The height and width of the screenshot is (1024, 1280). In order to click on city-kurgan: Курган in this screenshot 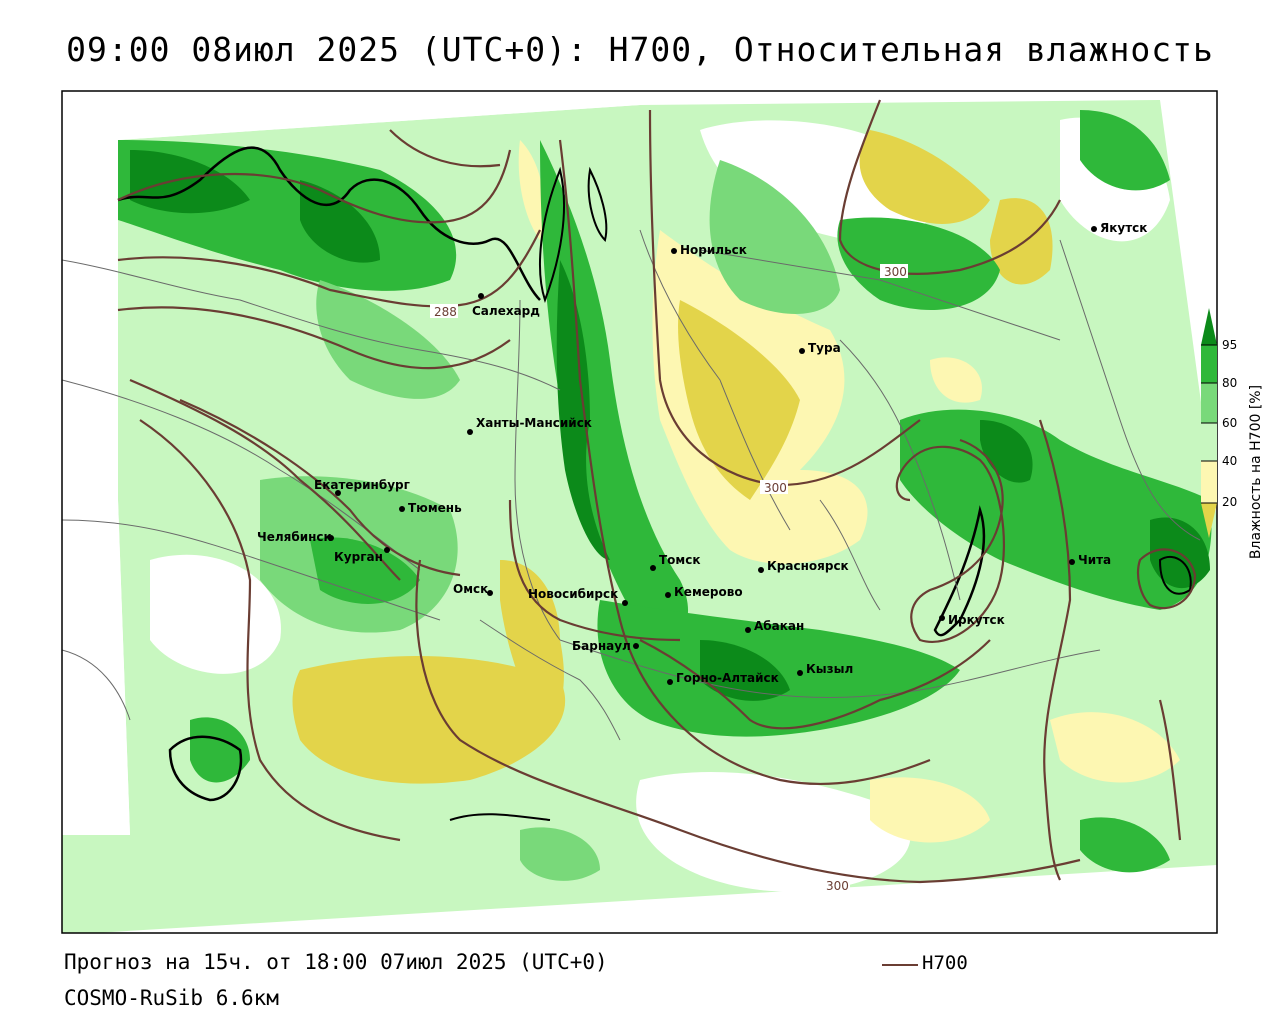, I will do `click(362, 555)`.